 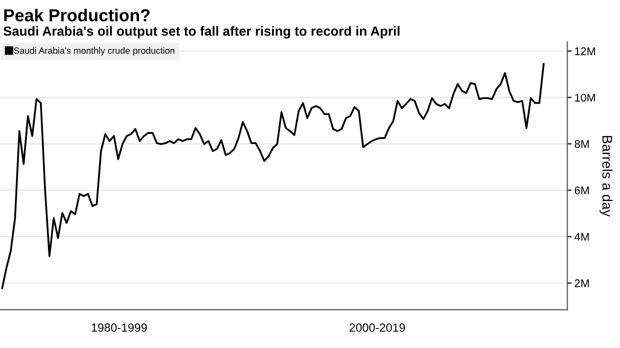 What do you see at coordinates (581, 237) in the screenshot?
I see `y-tick-label: 4M` at bounding box center [581, 237].